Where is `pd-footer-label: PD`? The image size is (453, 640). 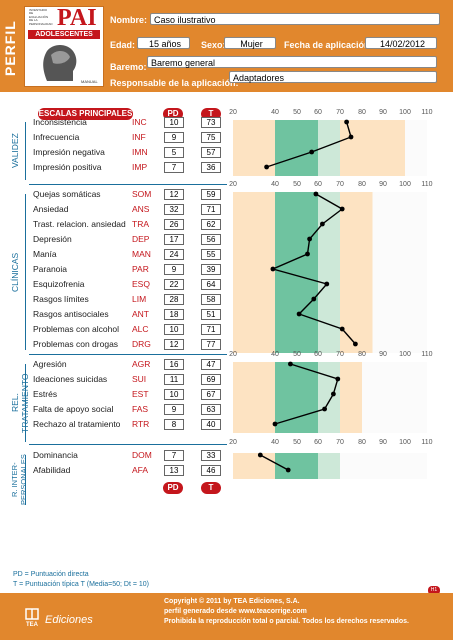 pd-footer-label: PD is located at coordinates (173, 488).